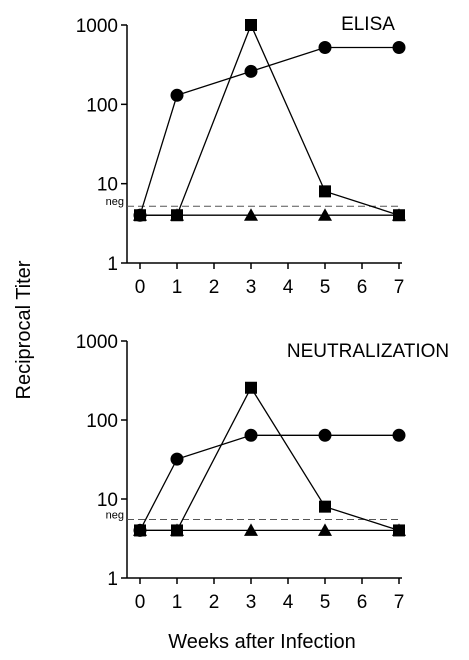 Image resolution: width=469 pixels, height=660 pixels. What do you see at coordinates (368, 24) in the screenshot?
I see `panel-title: ELISA` at bounding box center [368, 24].